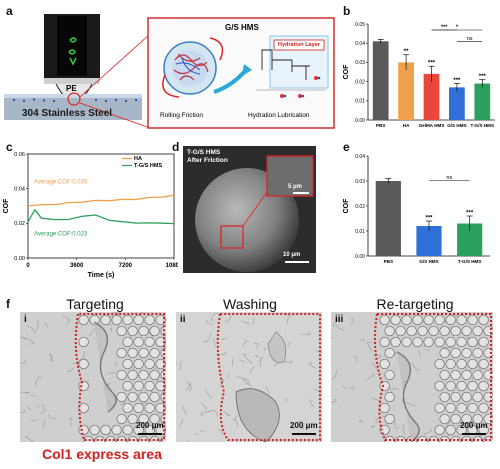 The width and height of the screenshot is (500, 469). I want to click on legend-label: HA, so click(138, 159).